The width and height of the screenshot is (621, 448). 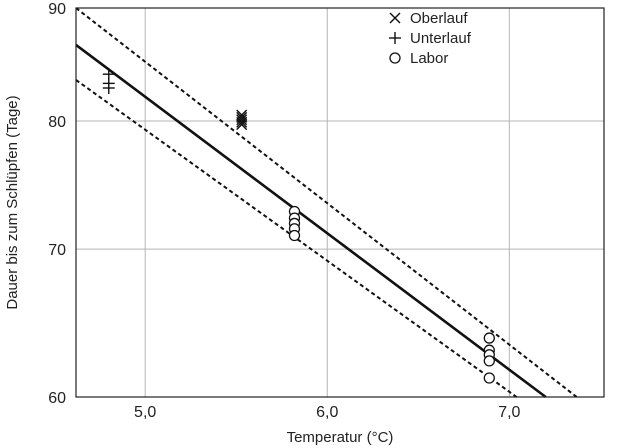 What do you see at coordinates (509, 412) in the screenshot?
I see `x-tick-label: 7,0` at bounding box center [509, 412].